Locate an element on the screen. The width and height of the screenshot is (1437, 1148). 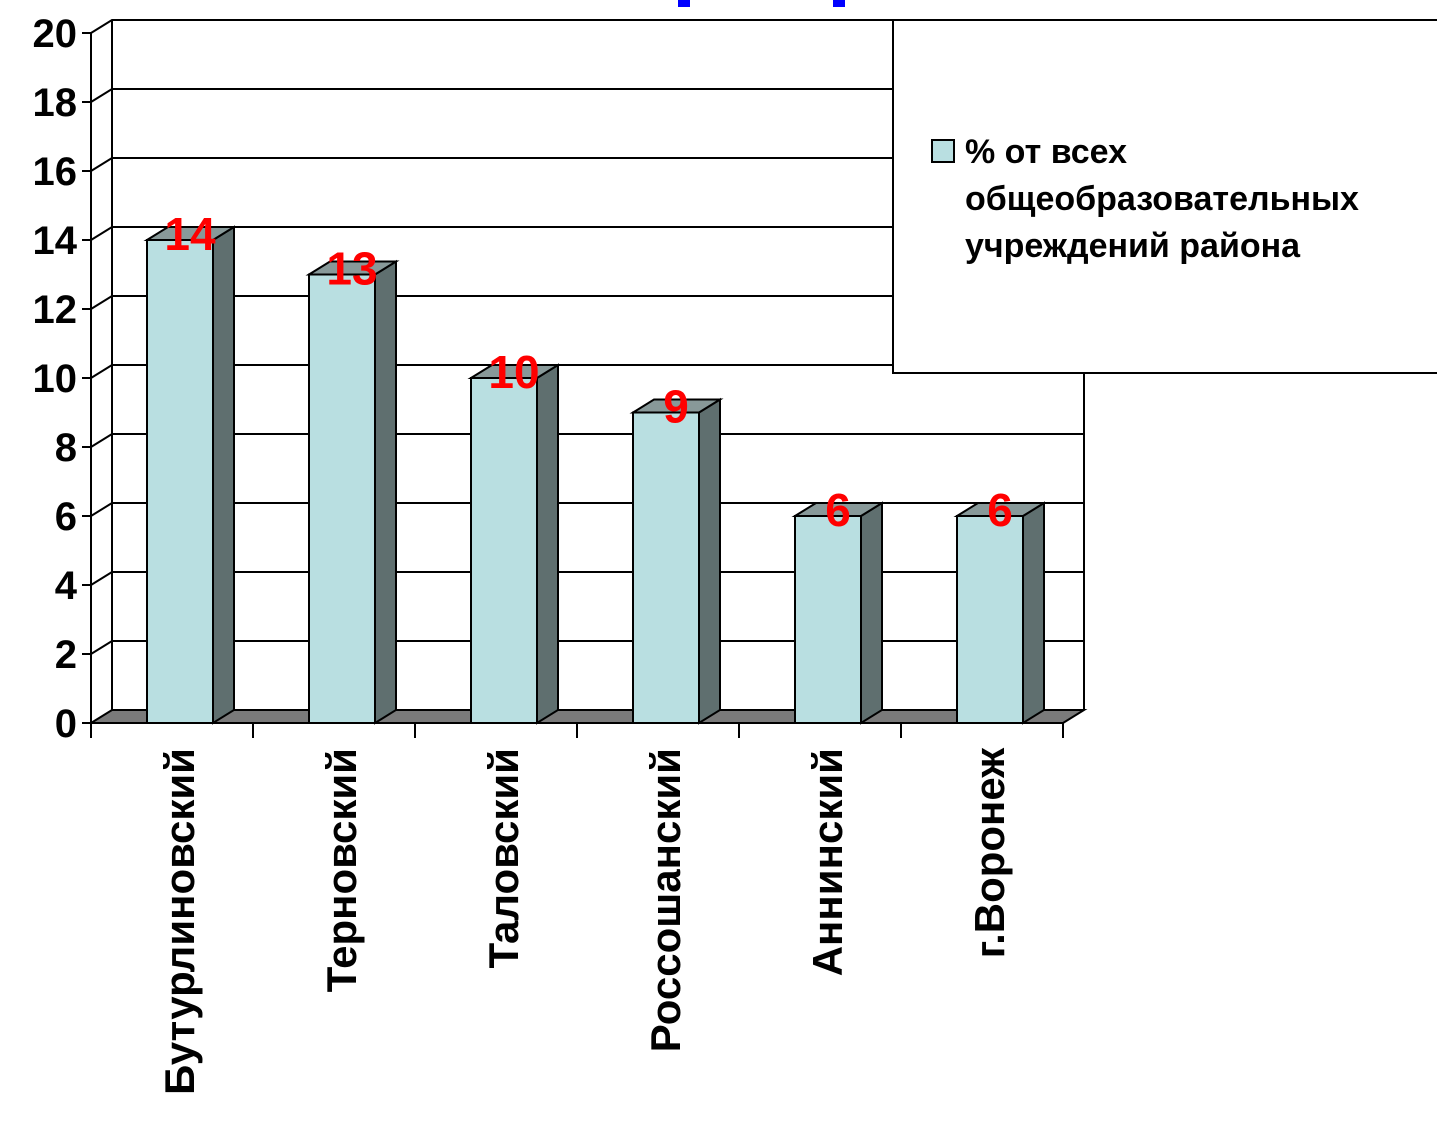
y-tick-label: 18 is located at coordinates (55, 103).